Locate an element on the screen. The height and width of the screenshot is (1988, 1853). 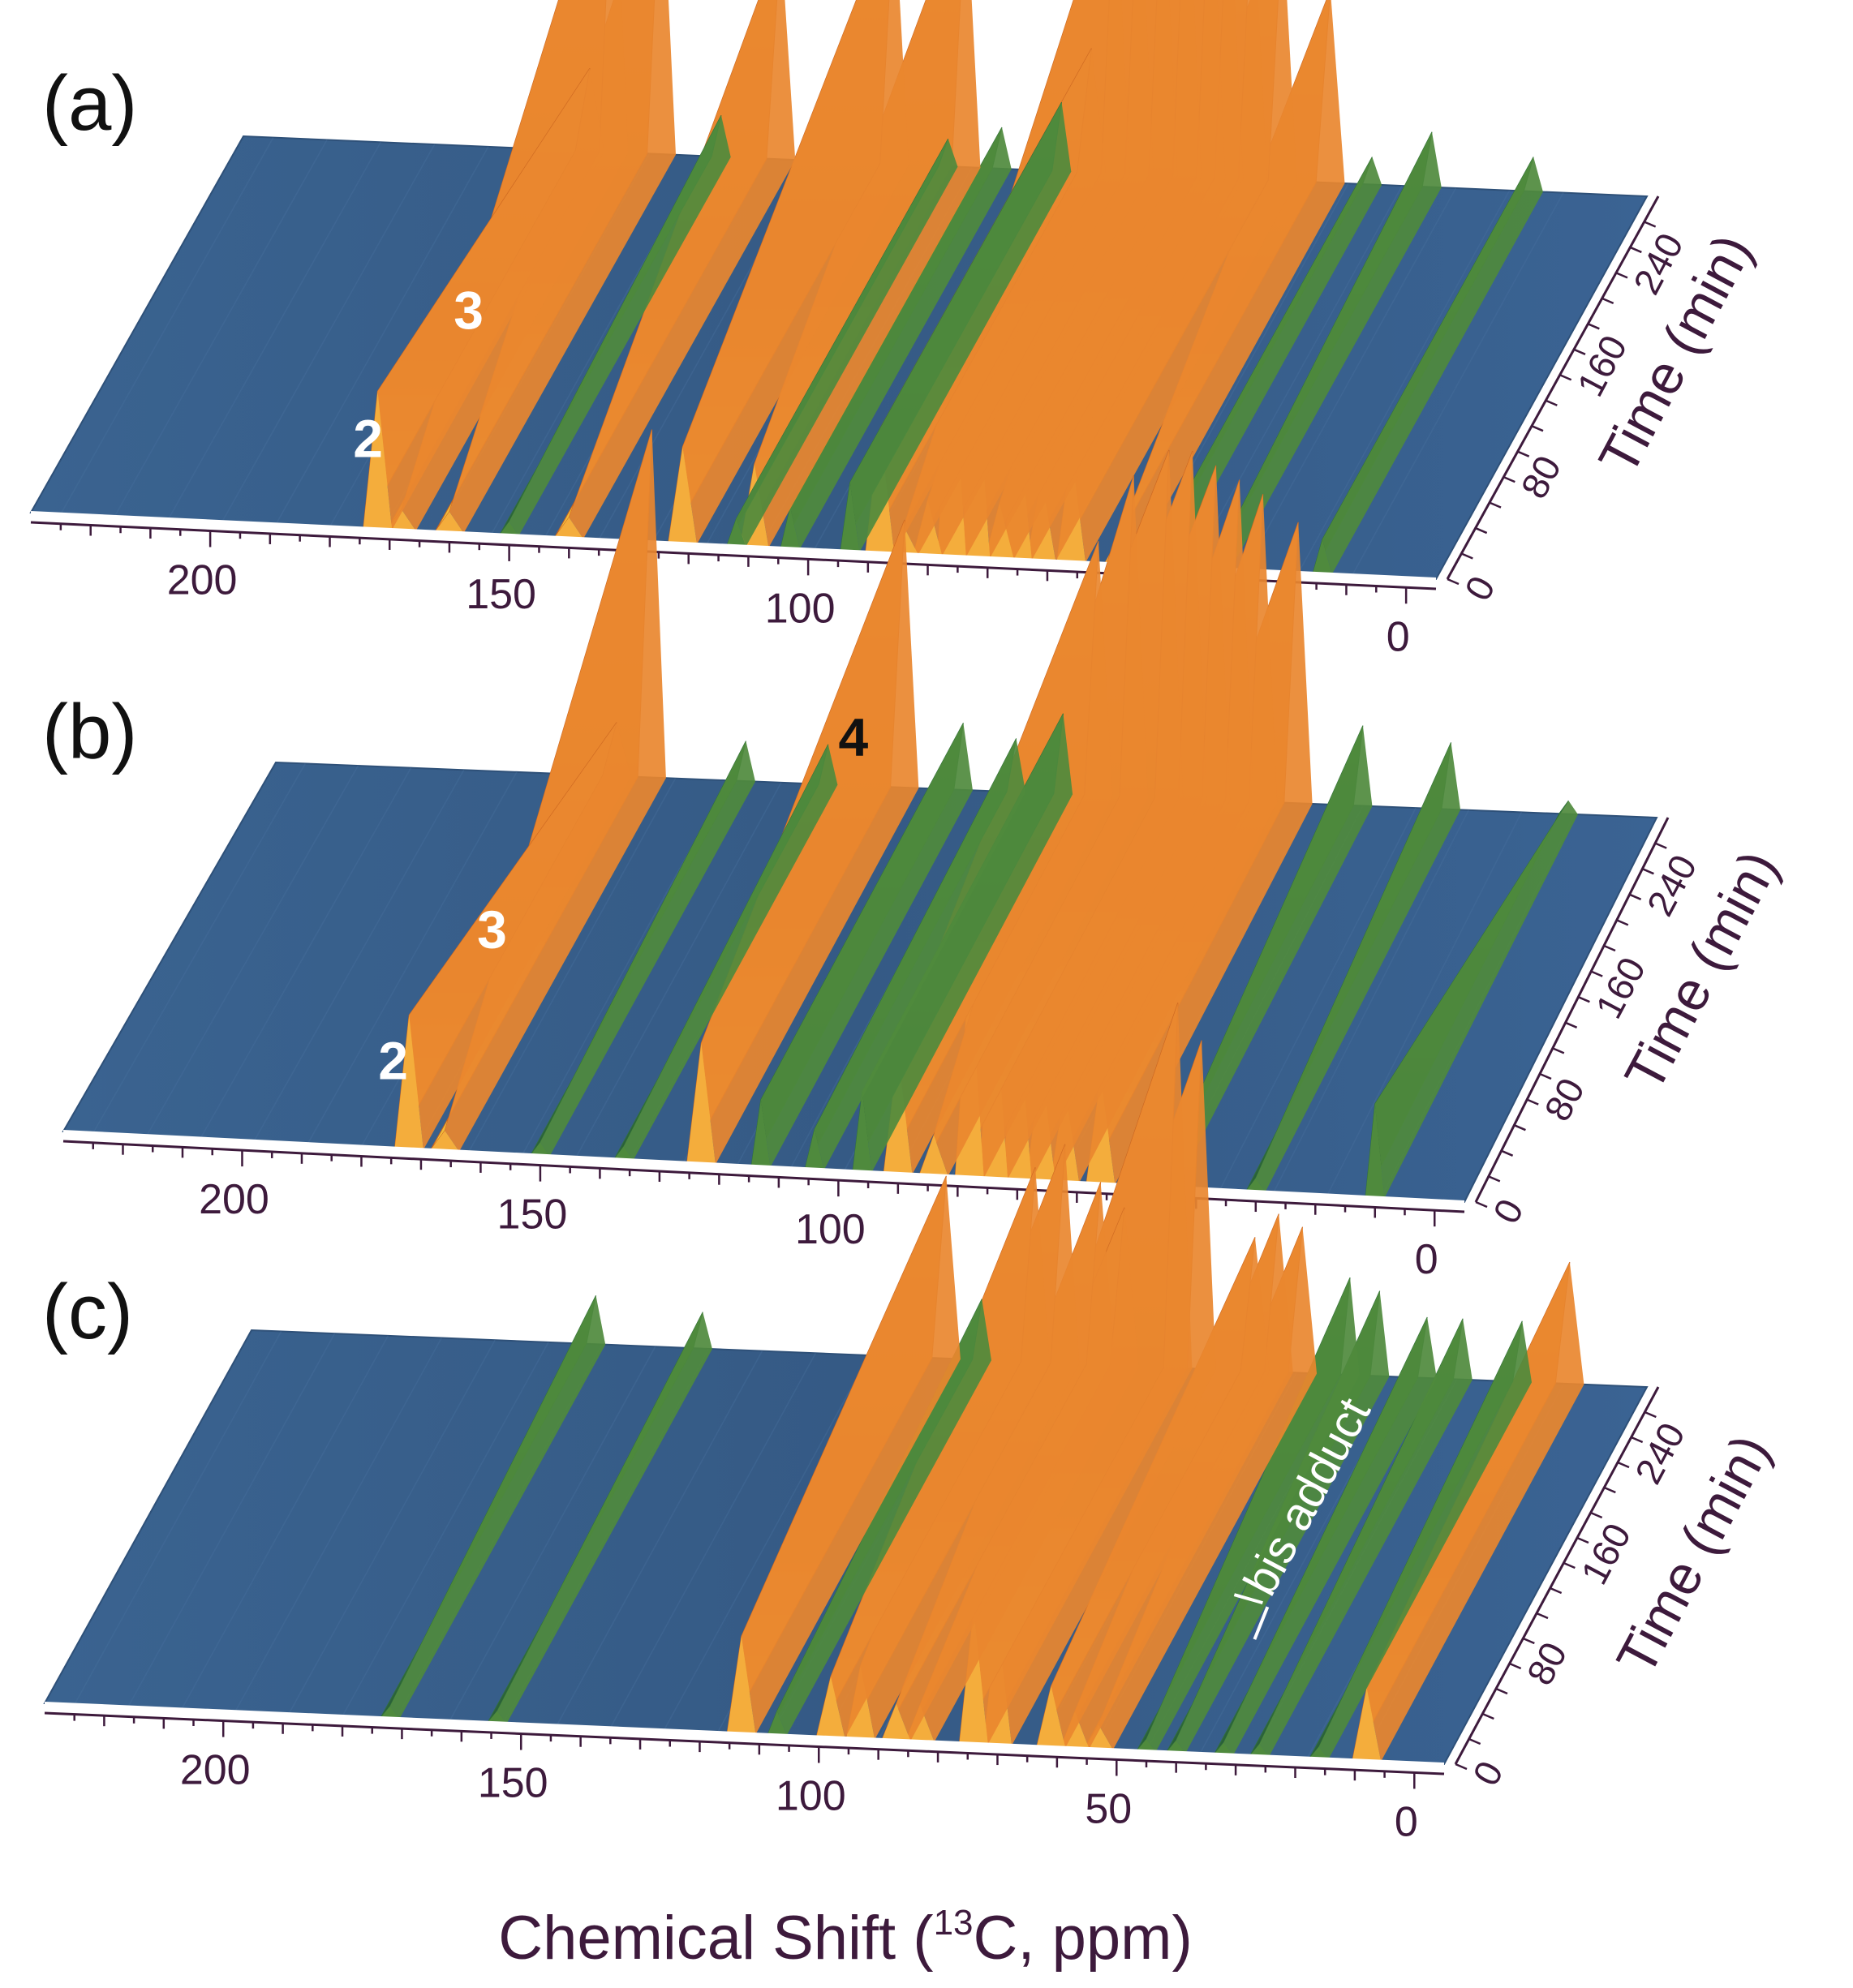
compound-label: 2 is located at coordinates (393, 1060).